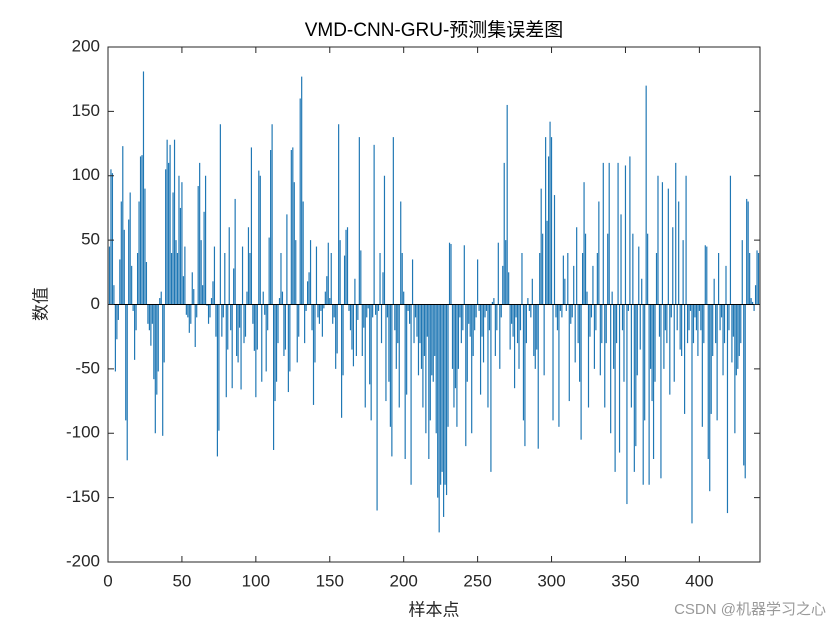  What do you see at coordinates (87, 367) in the screenshot?
I see `y-tick-label: -50` at bounding box center [87, 367].